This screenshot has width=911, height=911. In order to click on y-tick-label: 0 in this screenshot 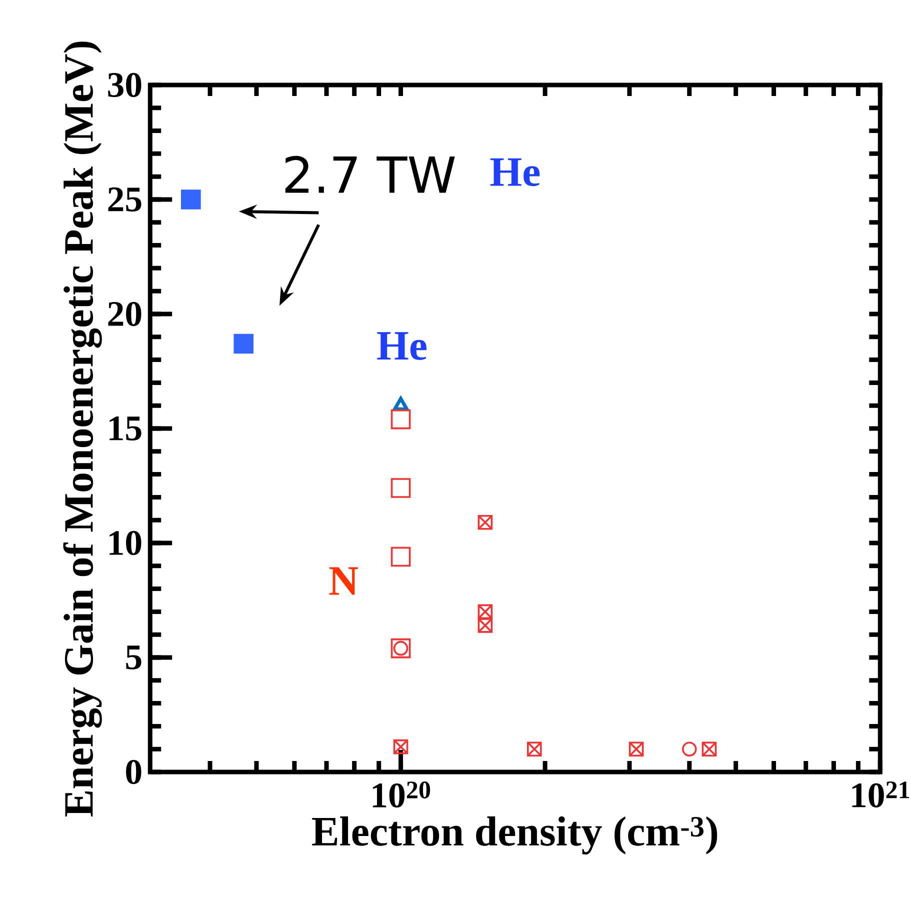, I will do `click(134, 772)`.